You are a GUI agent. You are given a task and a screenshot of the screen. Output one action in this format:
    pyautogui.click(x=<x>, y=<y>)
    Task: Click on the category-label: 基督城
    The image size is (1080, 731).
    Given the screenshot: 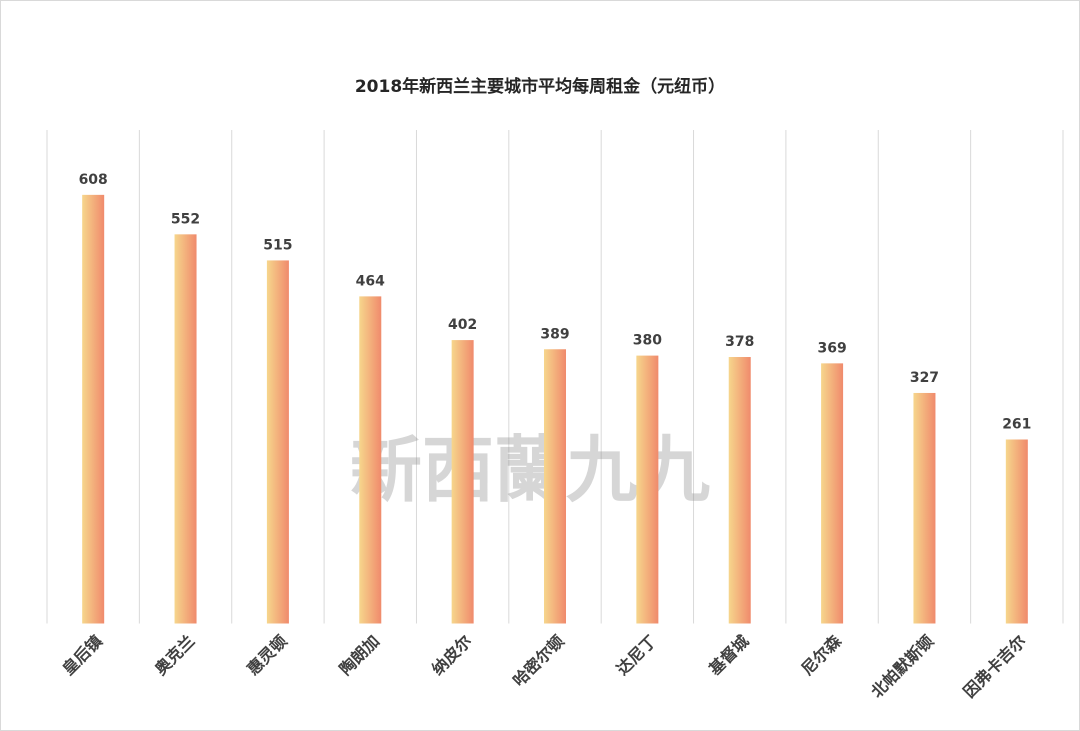 What is the action you would take?
    pyautogui.click(x=728, y=655)
    